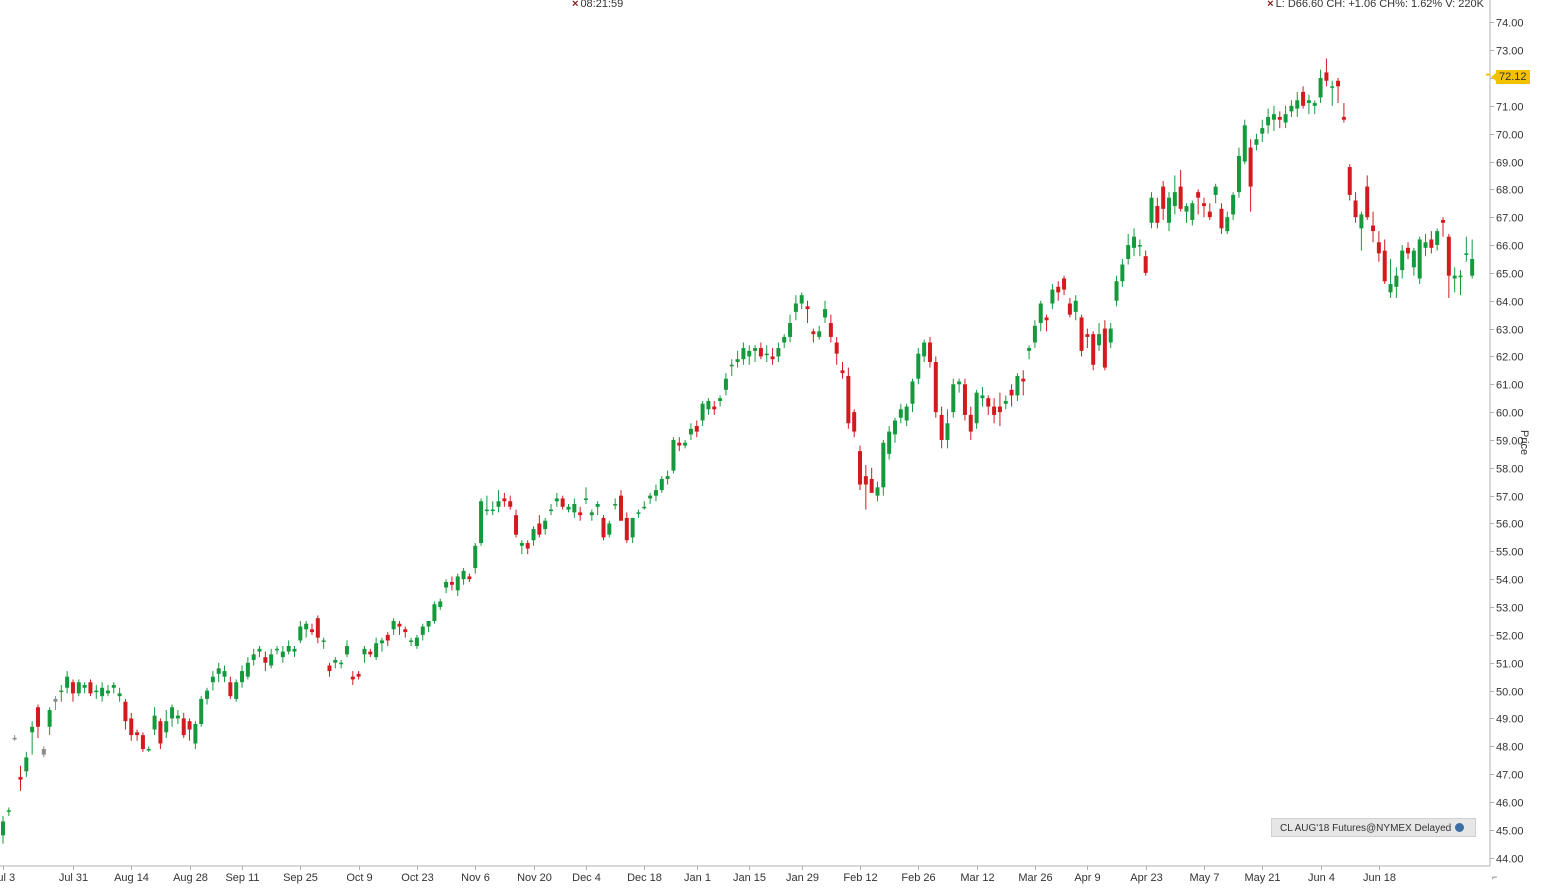 The image size is (1558, 894). I want to click on symbol-badge: CL AUG'18 Futures@NYMEX Delayed, so click(1373, 827).